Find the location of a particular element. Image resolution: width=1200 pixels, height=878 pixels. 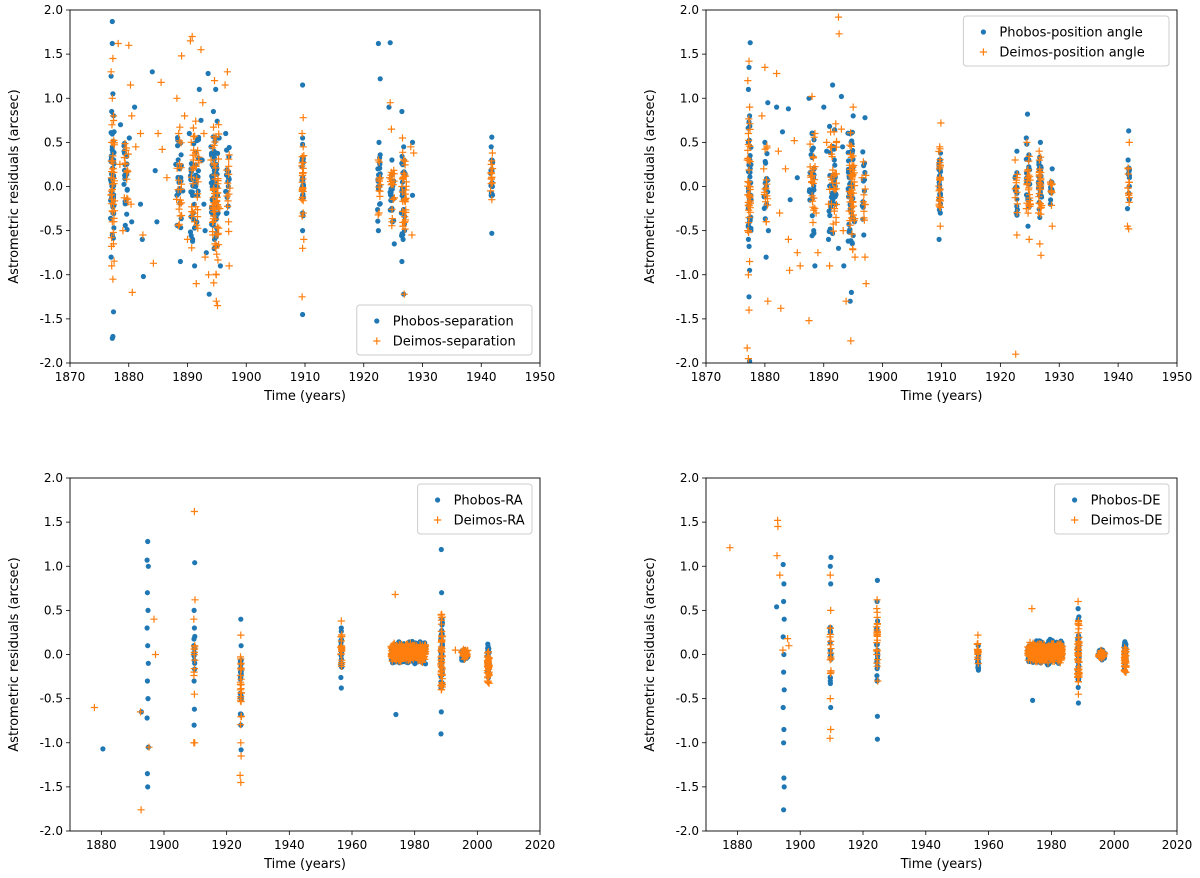

legend: Phobos-RA Deimos-RA is located at coordinates (475, 509).